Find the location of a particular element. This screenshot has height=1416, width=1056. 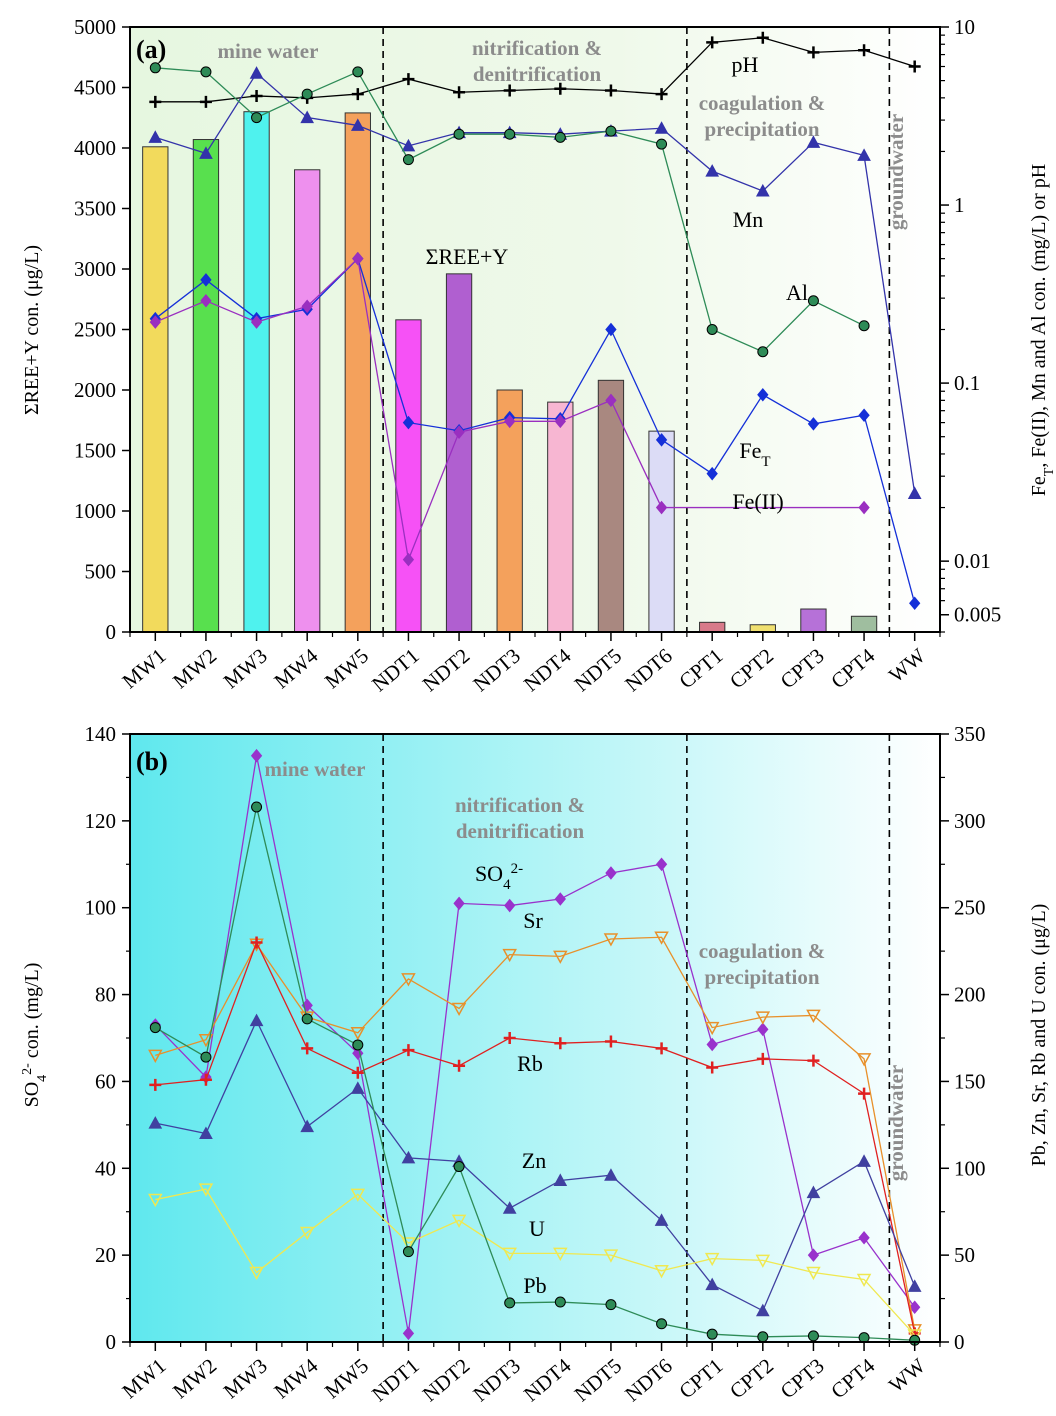

y2-tick-label: 0 is located at coordinates (959, 1342).